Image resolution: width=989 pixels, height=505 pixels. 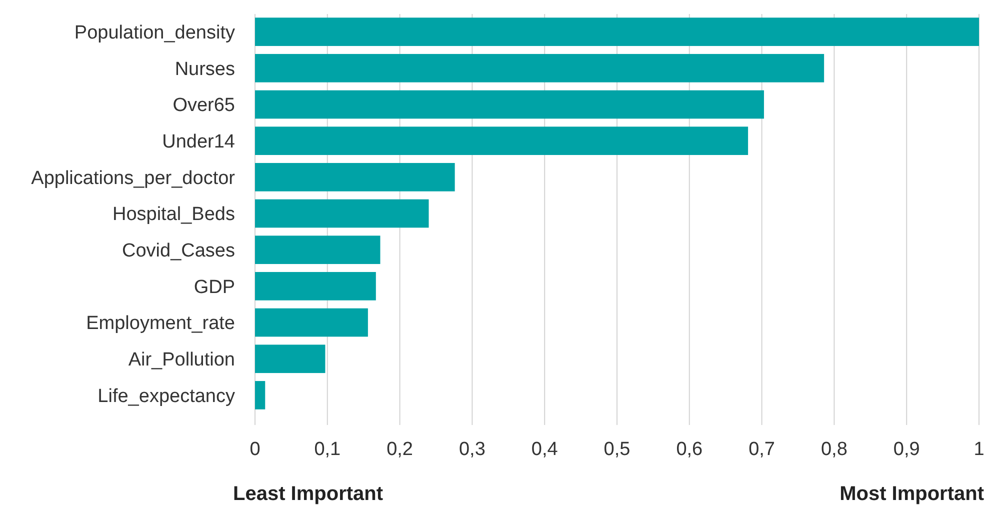 I want to click on x-tick-label: 0,3, so click(x=472, y=449).